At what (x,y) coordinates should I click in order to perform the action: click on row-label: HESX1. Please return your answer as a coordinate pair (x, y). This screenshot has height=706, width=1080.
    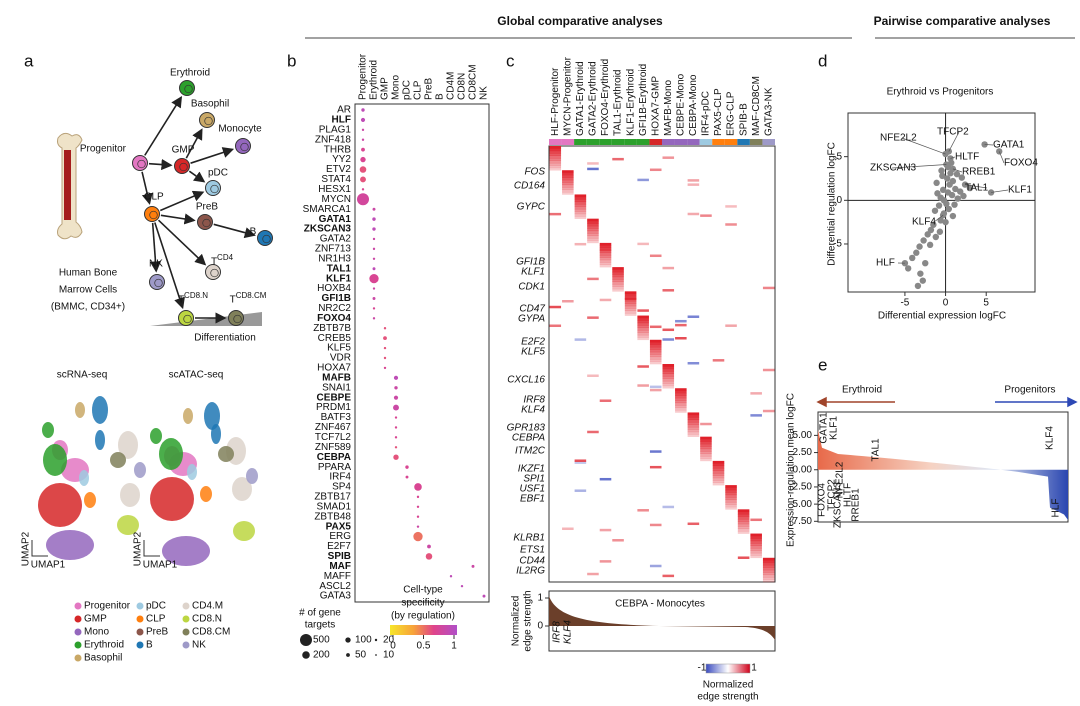
    Looking at the image, I should click on (334, 189).